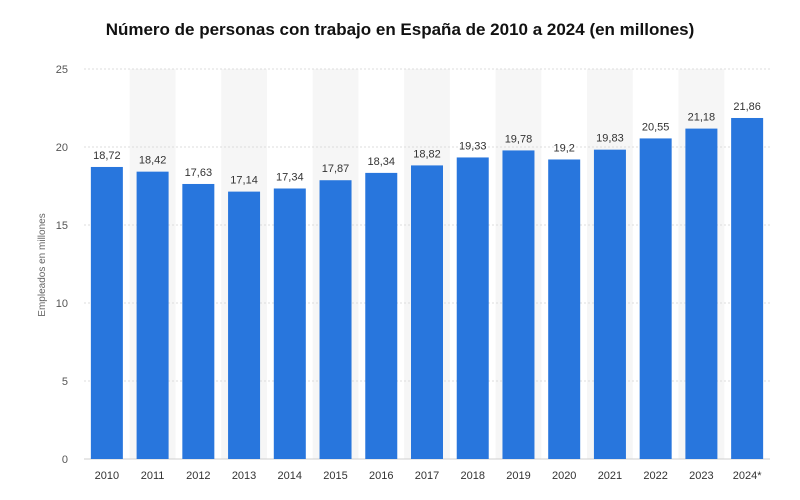  Describe the element at coordinates (747, 476) in the screenshot. I see `x-tick-label: 2024*` at that location.